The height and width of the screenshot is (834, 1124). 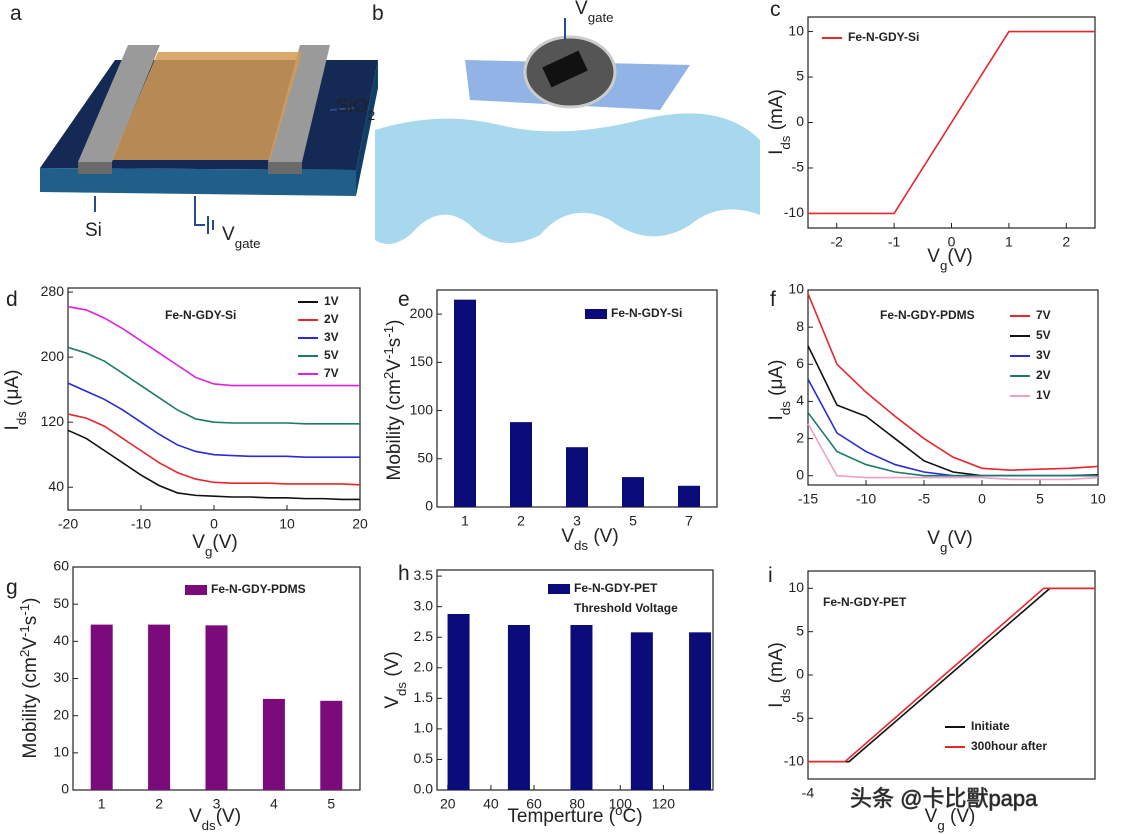 I want to click on legend-label: Fe-N-GDY-PET, so click(x=616, y=588).